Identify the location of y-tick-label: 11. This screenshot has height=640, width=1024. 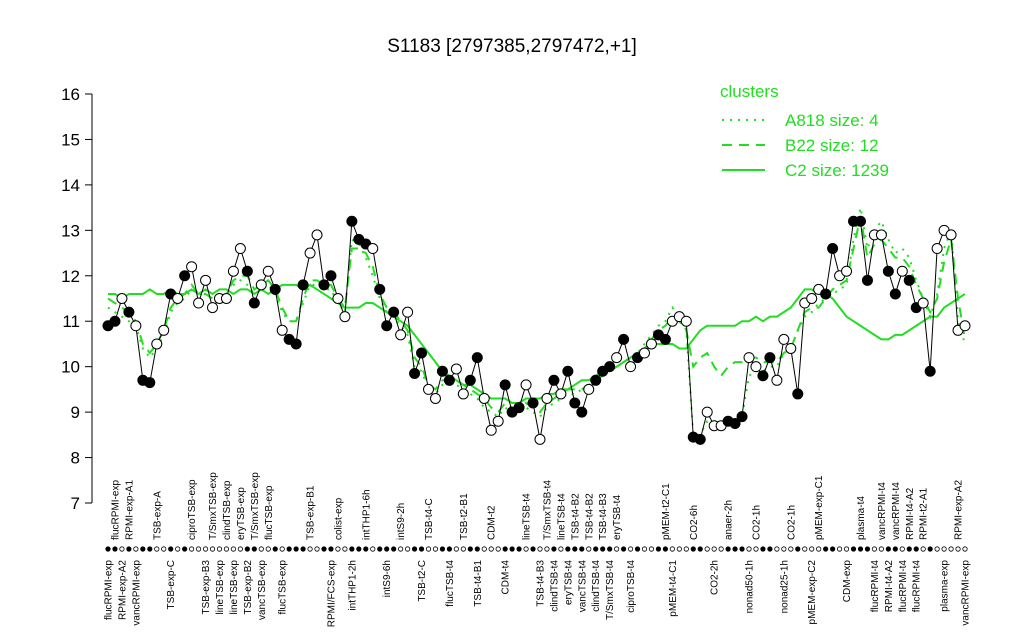
(71, 321).